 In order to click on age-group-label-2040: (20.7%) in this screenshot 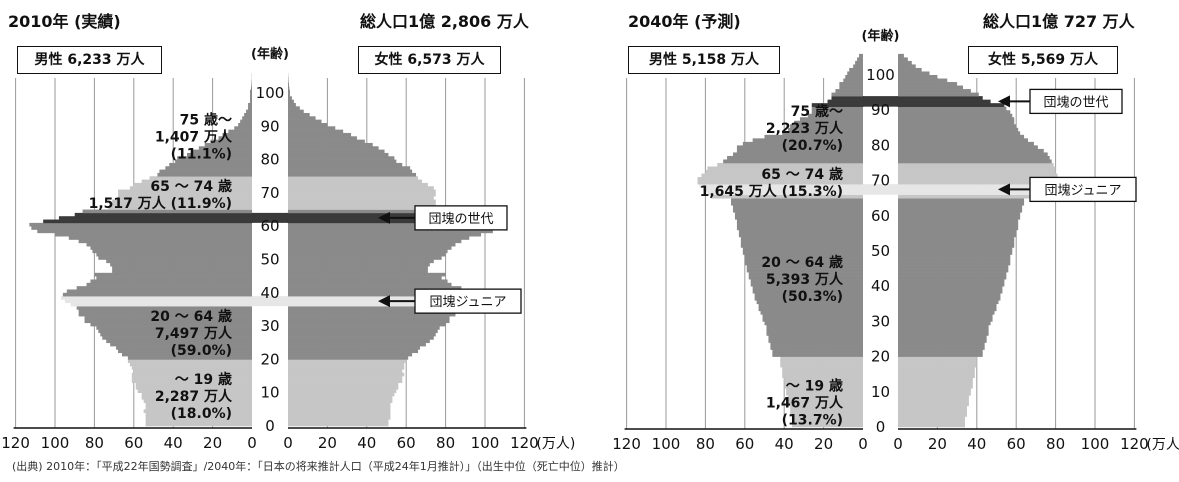, I will do `click(812, 146)`.